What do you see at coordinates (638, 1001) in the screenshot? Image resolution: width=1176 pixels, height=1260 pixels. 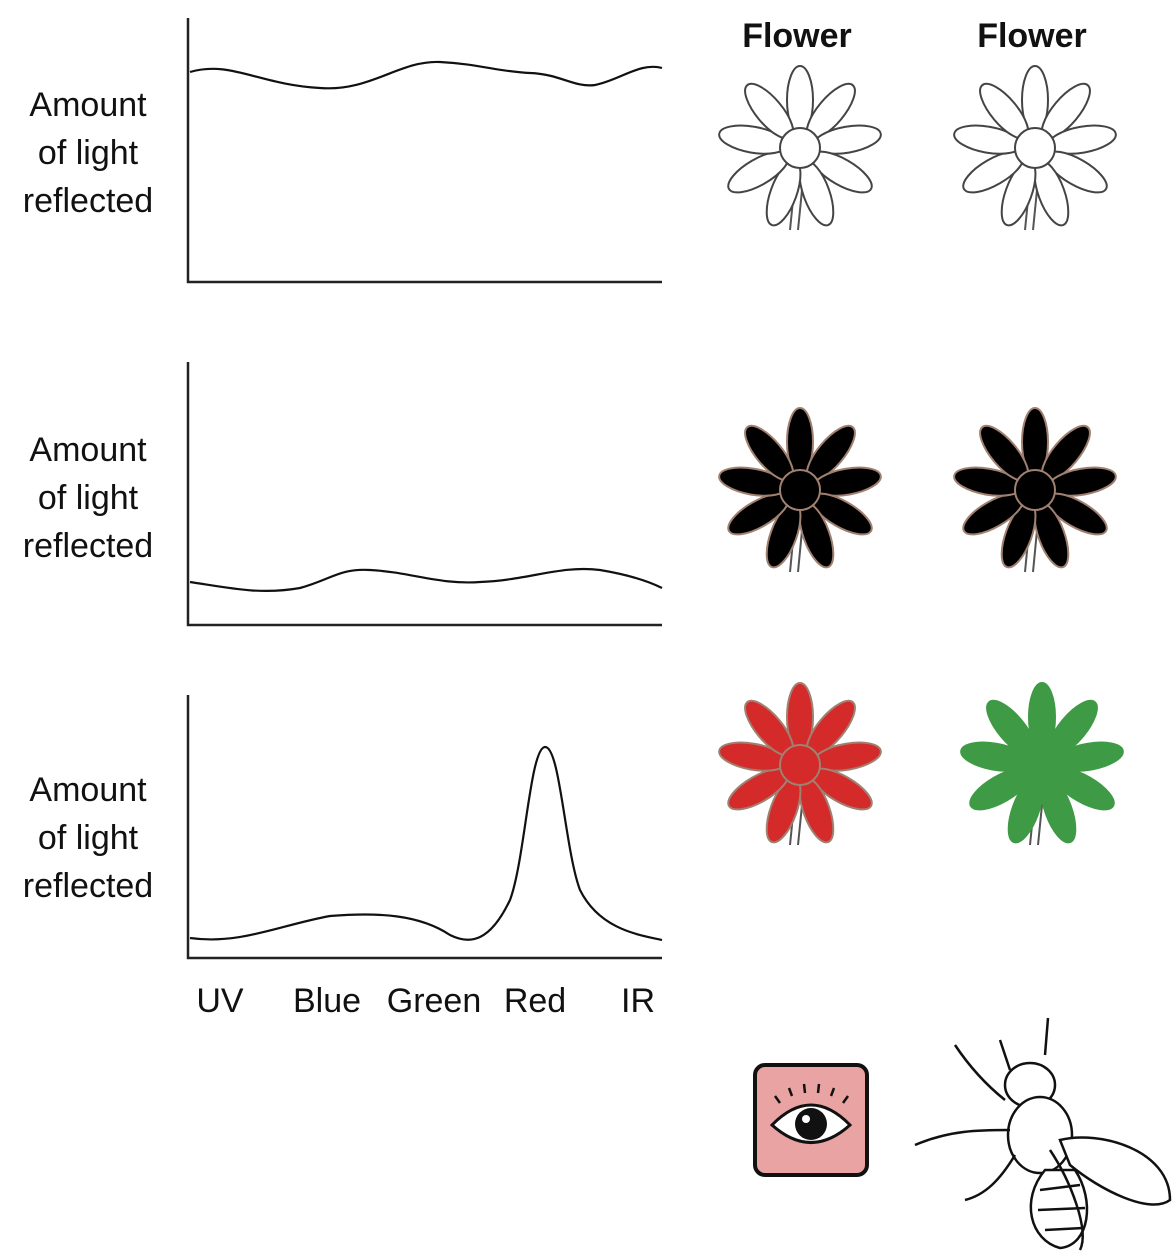 I see `x-label: IR` at bounding box center [638, 1001].